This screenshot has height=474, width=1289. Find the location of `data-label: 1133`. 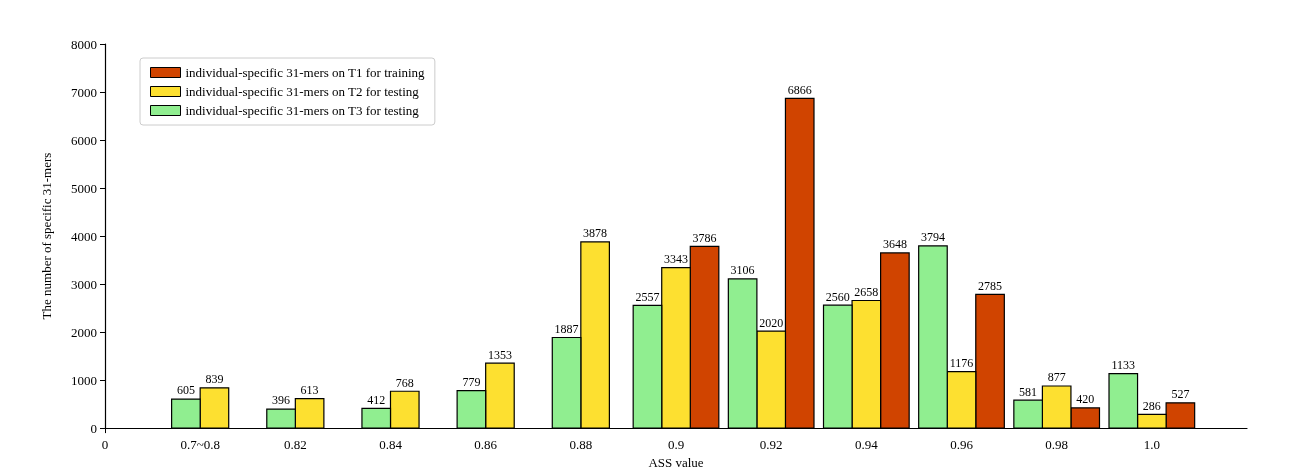

data-label: 1133 is located at coordinates (1123, 365).